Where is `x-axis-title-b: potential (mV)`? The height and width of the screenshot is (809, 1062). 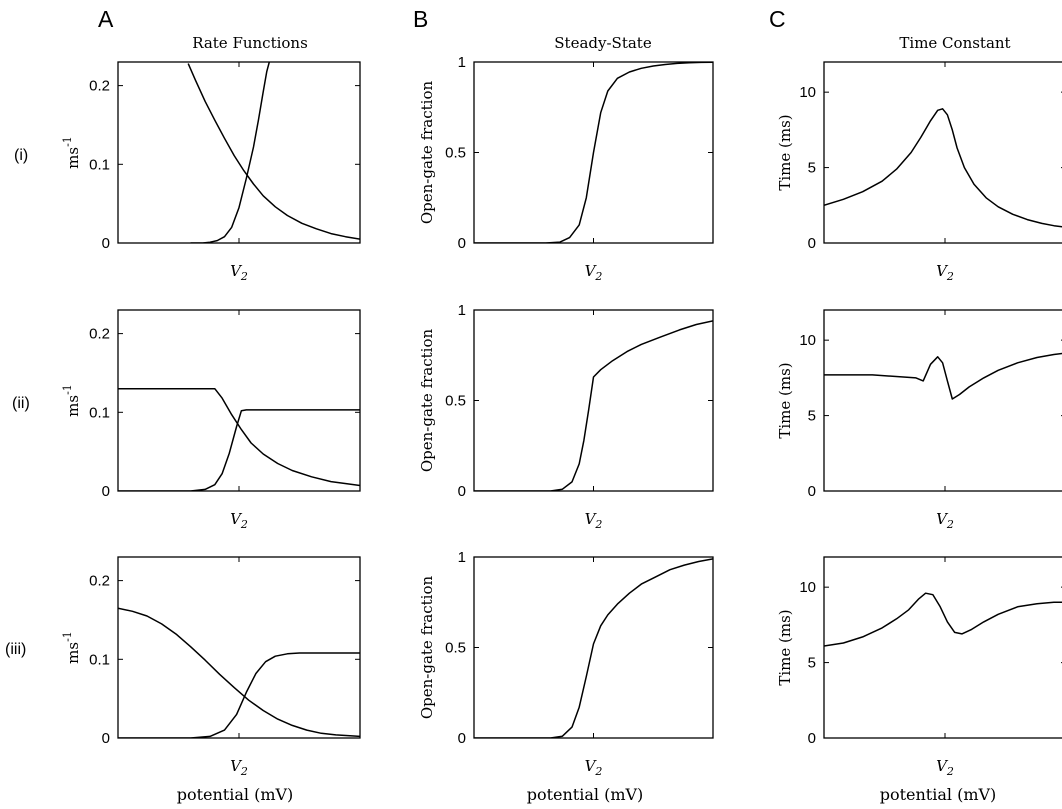
x-axis-title-b: potential (mV) is located at coordinates (585, 794).